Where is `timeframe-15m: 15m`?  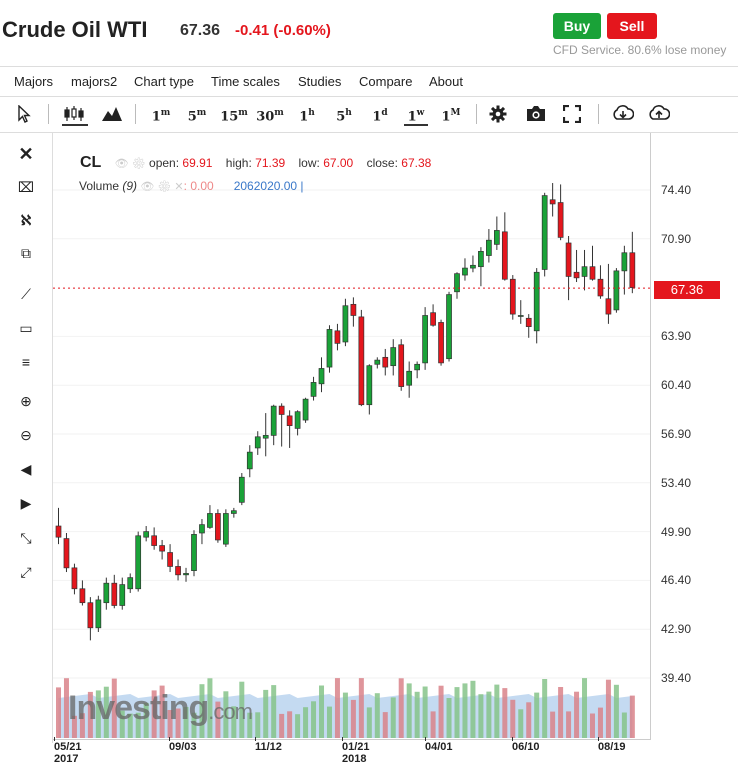
timeframe-15m: 15m is located at coordinates (234, 116).